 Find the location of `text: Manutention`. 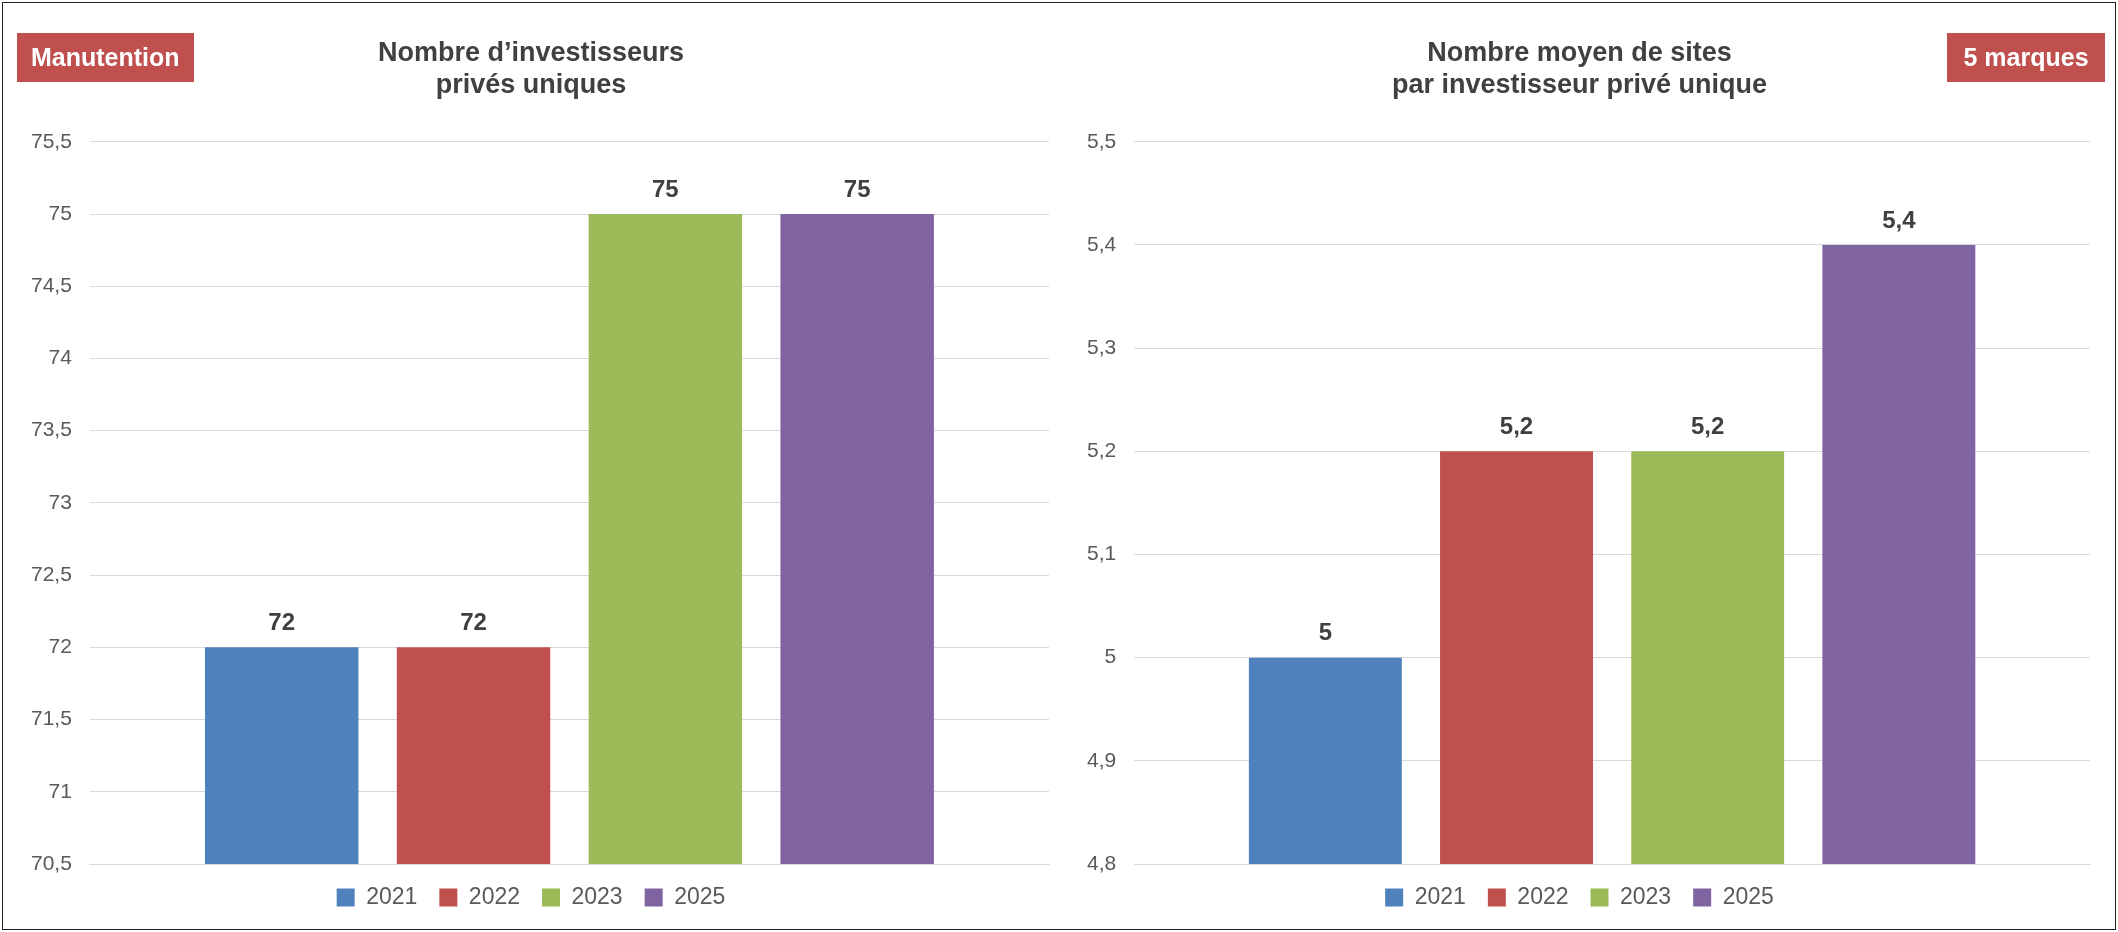

text: Manutention is located at coordinates (105, 57).